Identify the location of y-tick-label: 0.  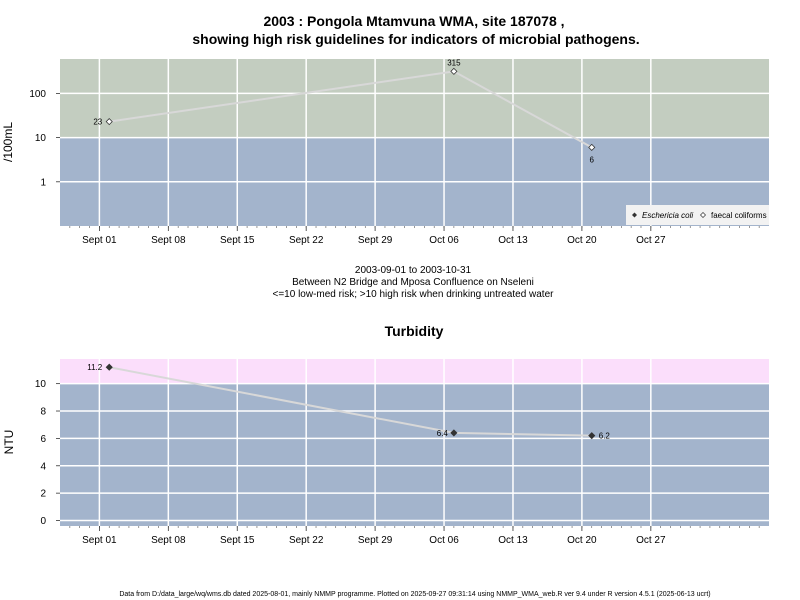
(43, 521).